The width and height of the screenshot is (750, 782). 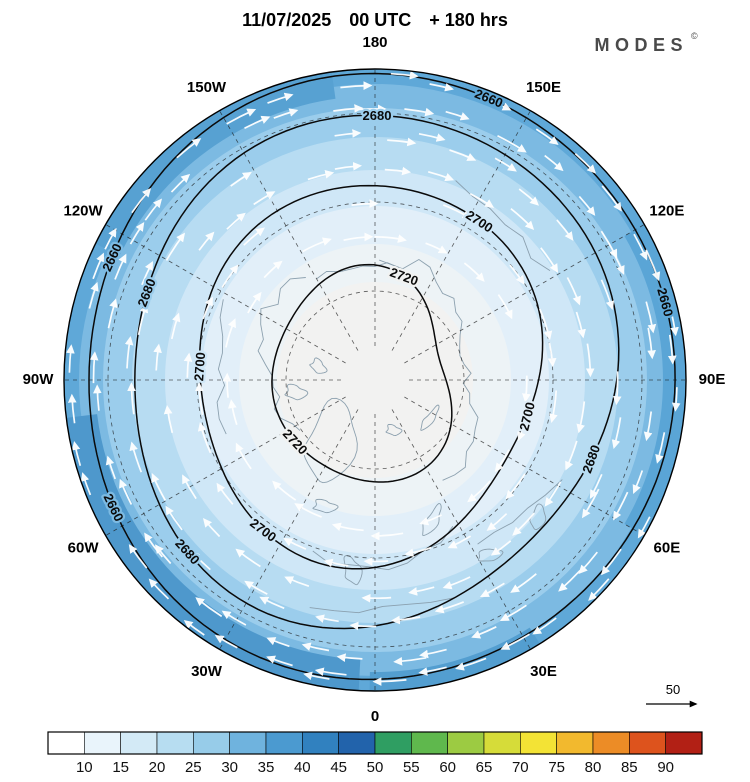 I want to click on colorbar-tick-label: 85, so click(x=629, y=767).